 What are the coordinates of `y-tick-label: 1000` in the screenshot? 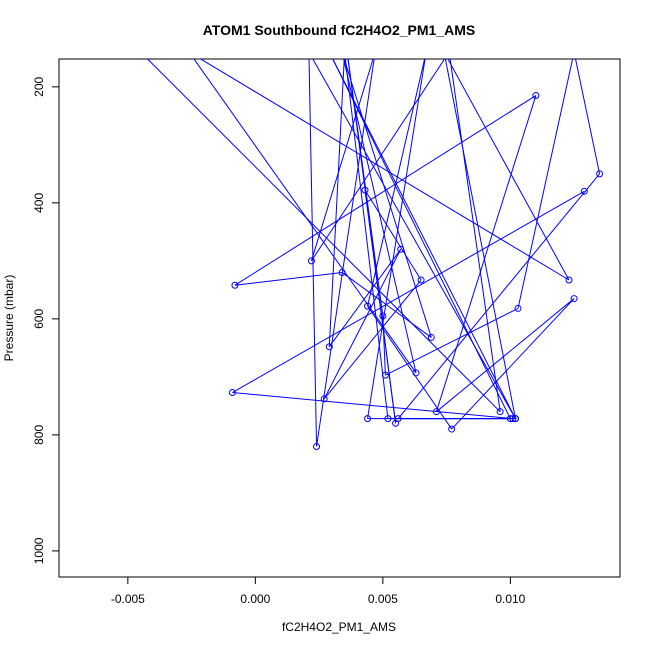 It's located at (39, 550).